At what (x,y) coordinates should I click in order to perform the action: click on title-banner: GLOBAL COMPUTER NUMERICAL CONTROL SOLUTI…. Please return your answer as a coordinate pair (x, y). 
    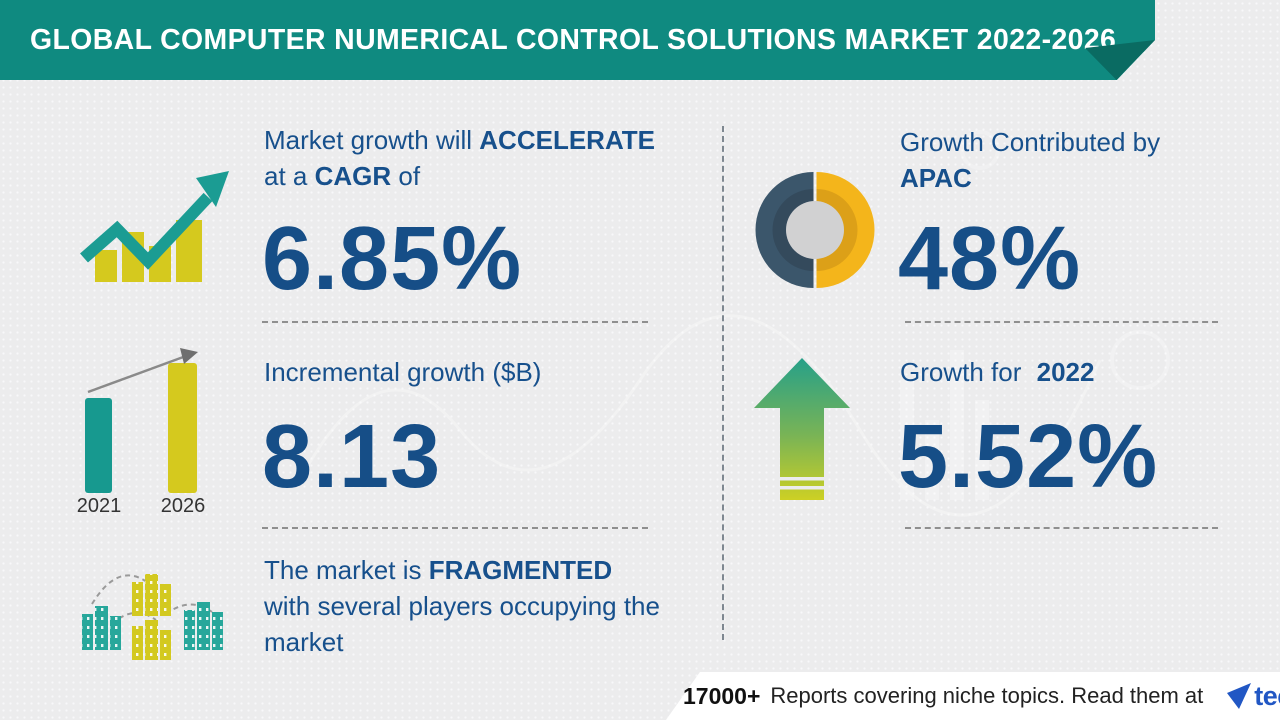
    Looking at the image, I should click on (577, 40).